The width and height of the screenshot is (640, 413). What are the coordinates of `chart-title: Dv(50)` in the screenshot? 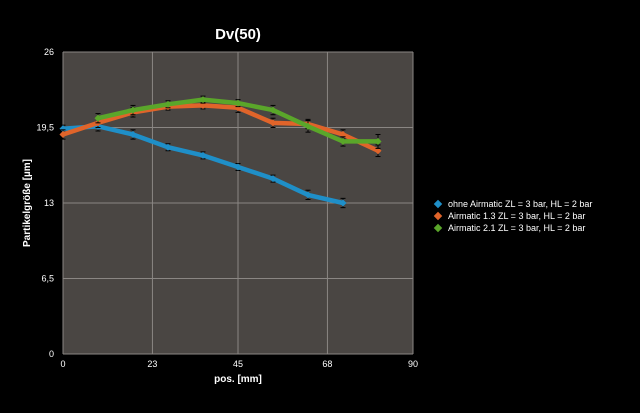 It's located at (238, 34).